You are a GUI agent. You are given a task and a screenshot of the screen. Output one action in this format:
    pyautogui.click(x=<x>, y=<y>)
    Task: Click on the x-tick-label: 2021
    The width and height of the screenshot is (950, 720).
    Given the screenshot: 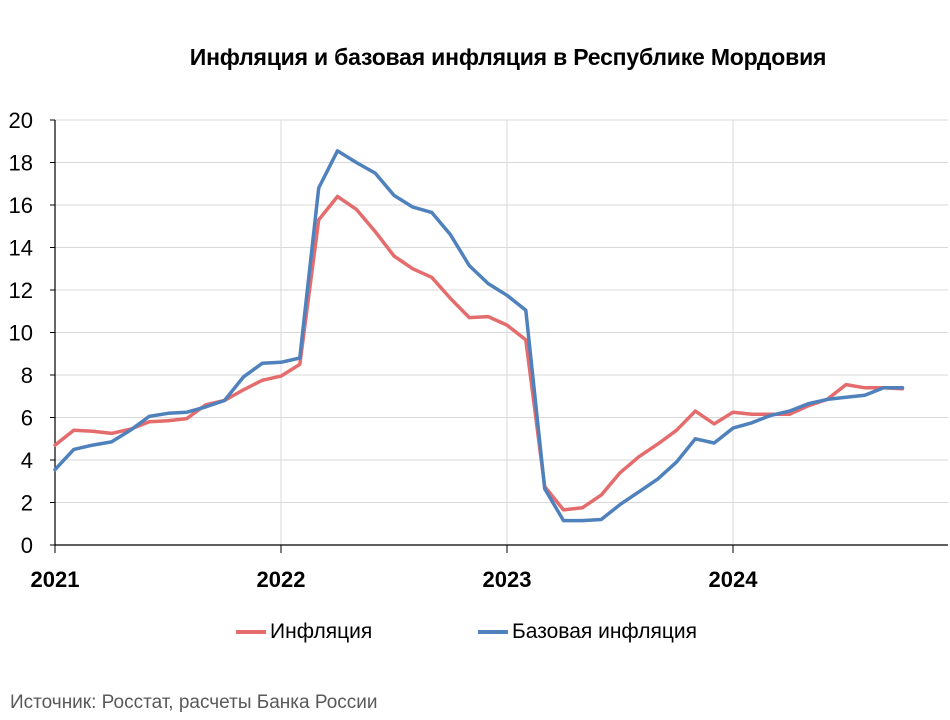 What is the action you would take?
    pyautogui.click(x=55, y=579)
    